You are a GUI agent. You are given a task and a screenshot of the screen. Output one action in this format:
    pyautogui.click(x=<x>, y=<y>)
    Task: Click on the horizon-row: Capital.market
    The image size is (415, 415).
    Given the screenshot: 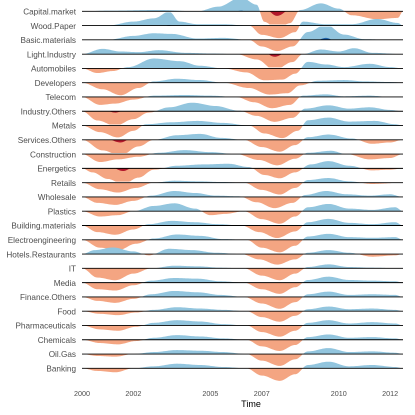 What is the action you would take?
    pyautogui.click(x=213, y=12)
    